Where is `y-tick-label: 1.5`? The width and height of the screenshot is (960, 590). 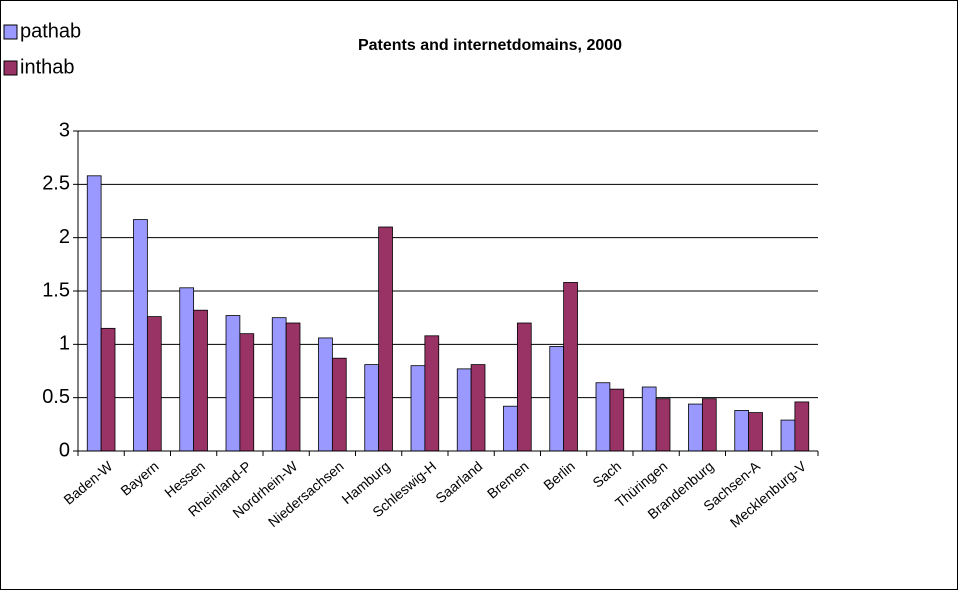
y-tick-label: 1.5 is located at coordinates (56, 290).